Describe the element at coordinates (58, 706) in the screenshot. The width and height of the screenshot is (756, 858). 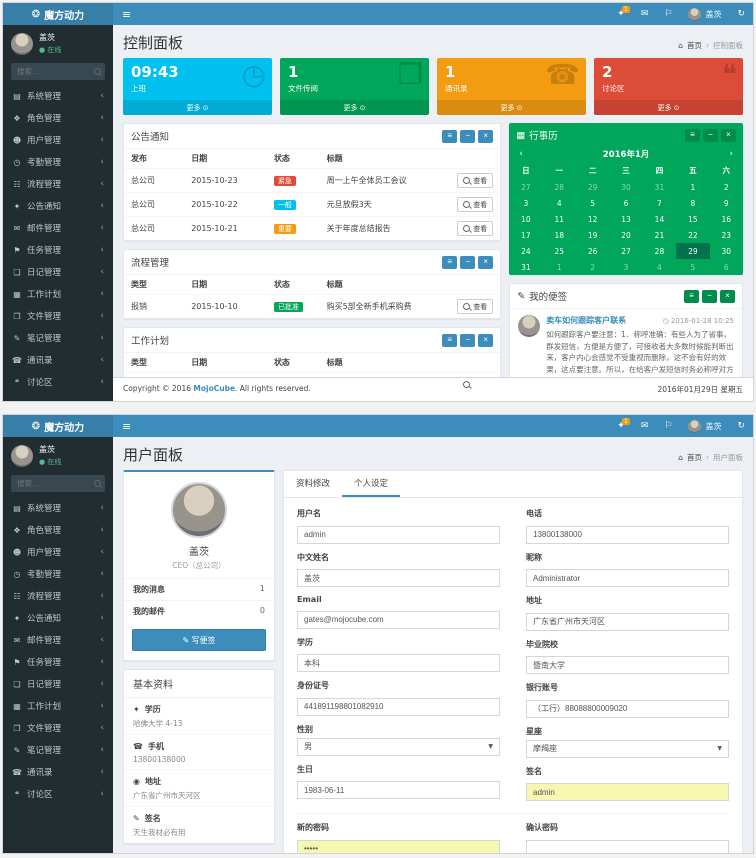
I see `sidebar-item-10: ▦ 工作计划 ‹` at that location.